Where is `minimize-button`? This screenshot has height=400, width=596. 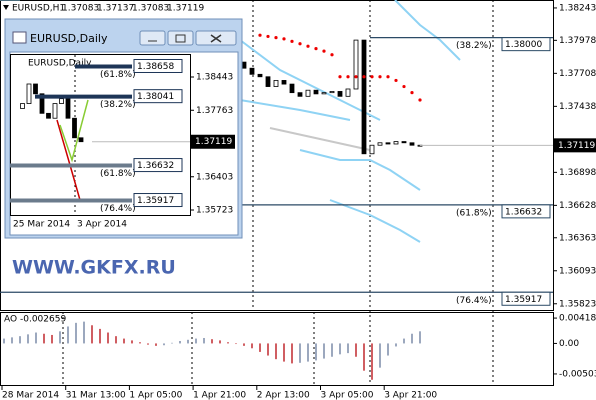
minimize-button is located at coordinates (152, 38).